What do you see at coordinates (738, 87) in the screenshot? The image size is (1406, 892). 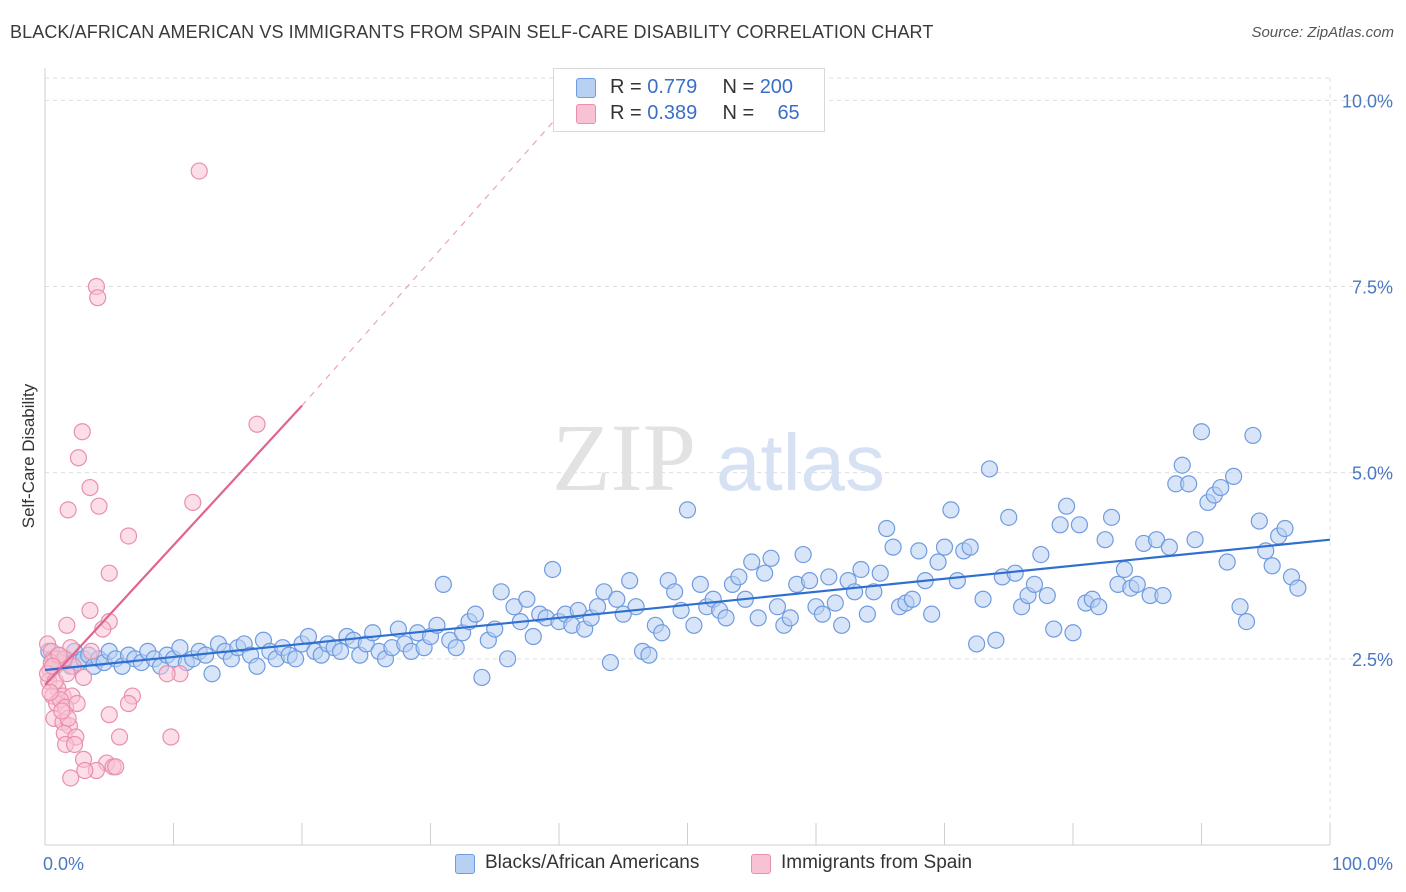 I see `legend-n-label: N =` at bounding box center [738, 87].